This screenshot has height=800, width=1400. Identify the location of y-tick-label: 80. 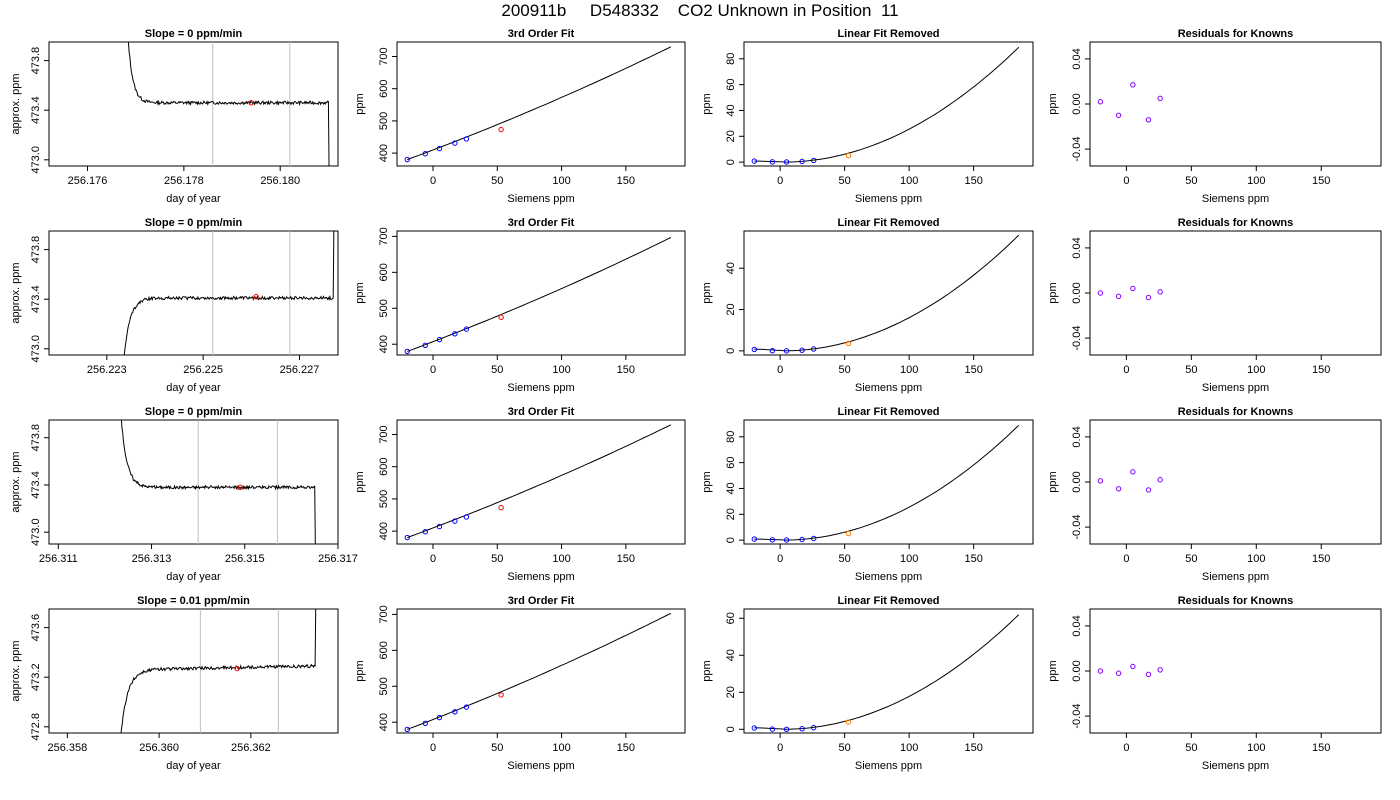
(731, 437).